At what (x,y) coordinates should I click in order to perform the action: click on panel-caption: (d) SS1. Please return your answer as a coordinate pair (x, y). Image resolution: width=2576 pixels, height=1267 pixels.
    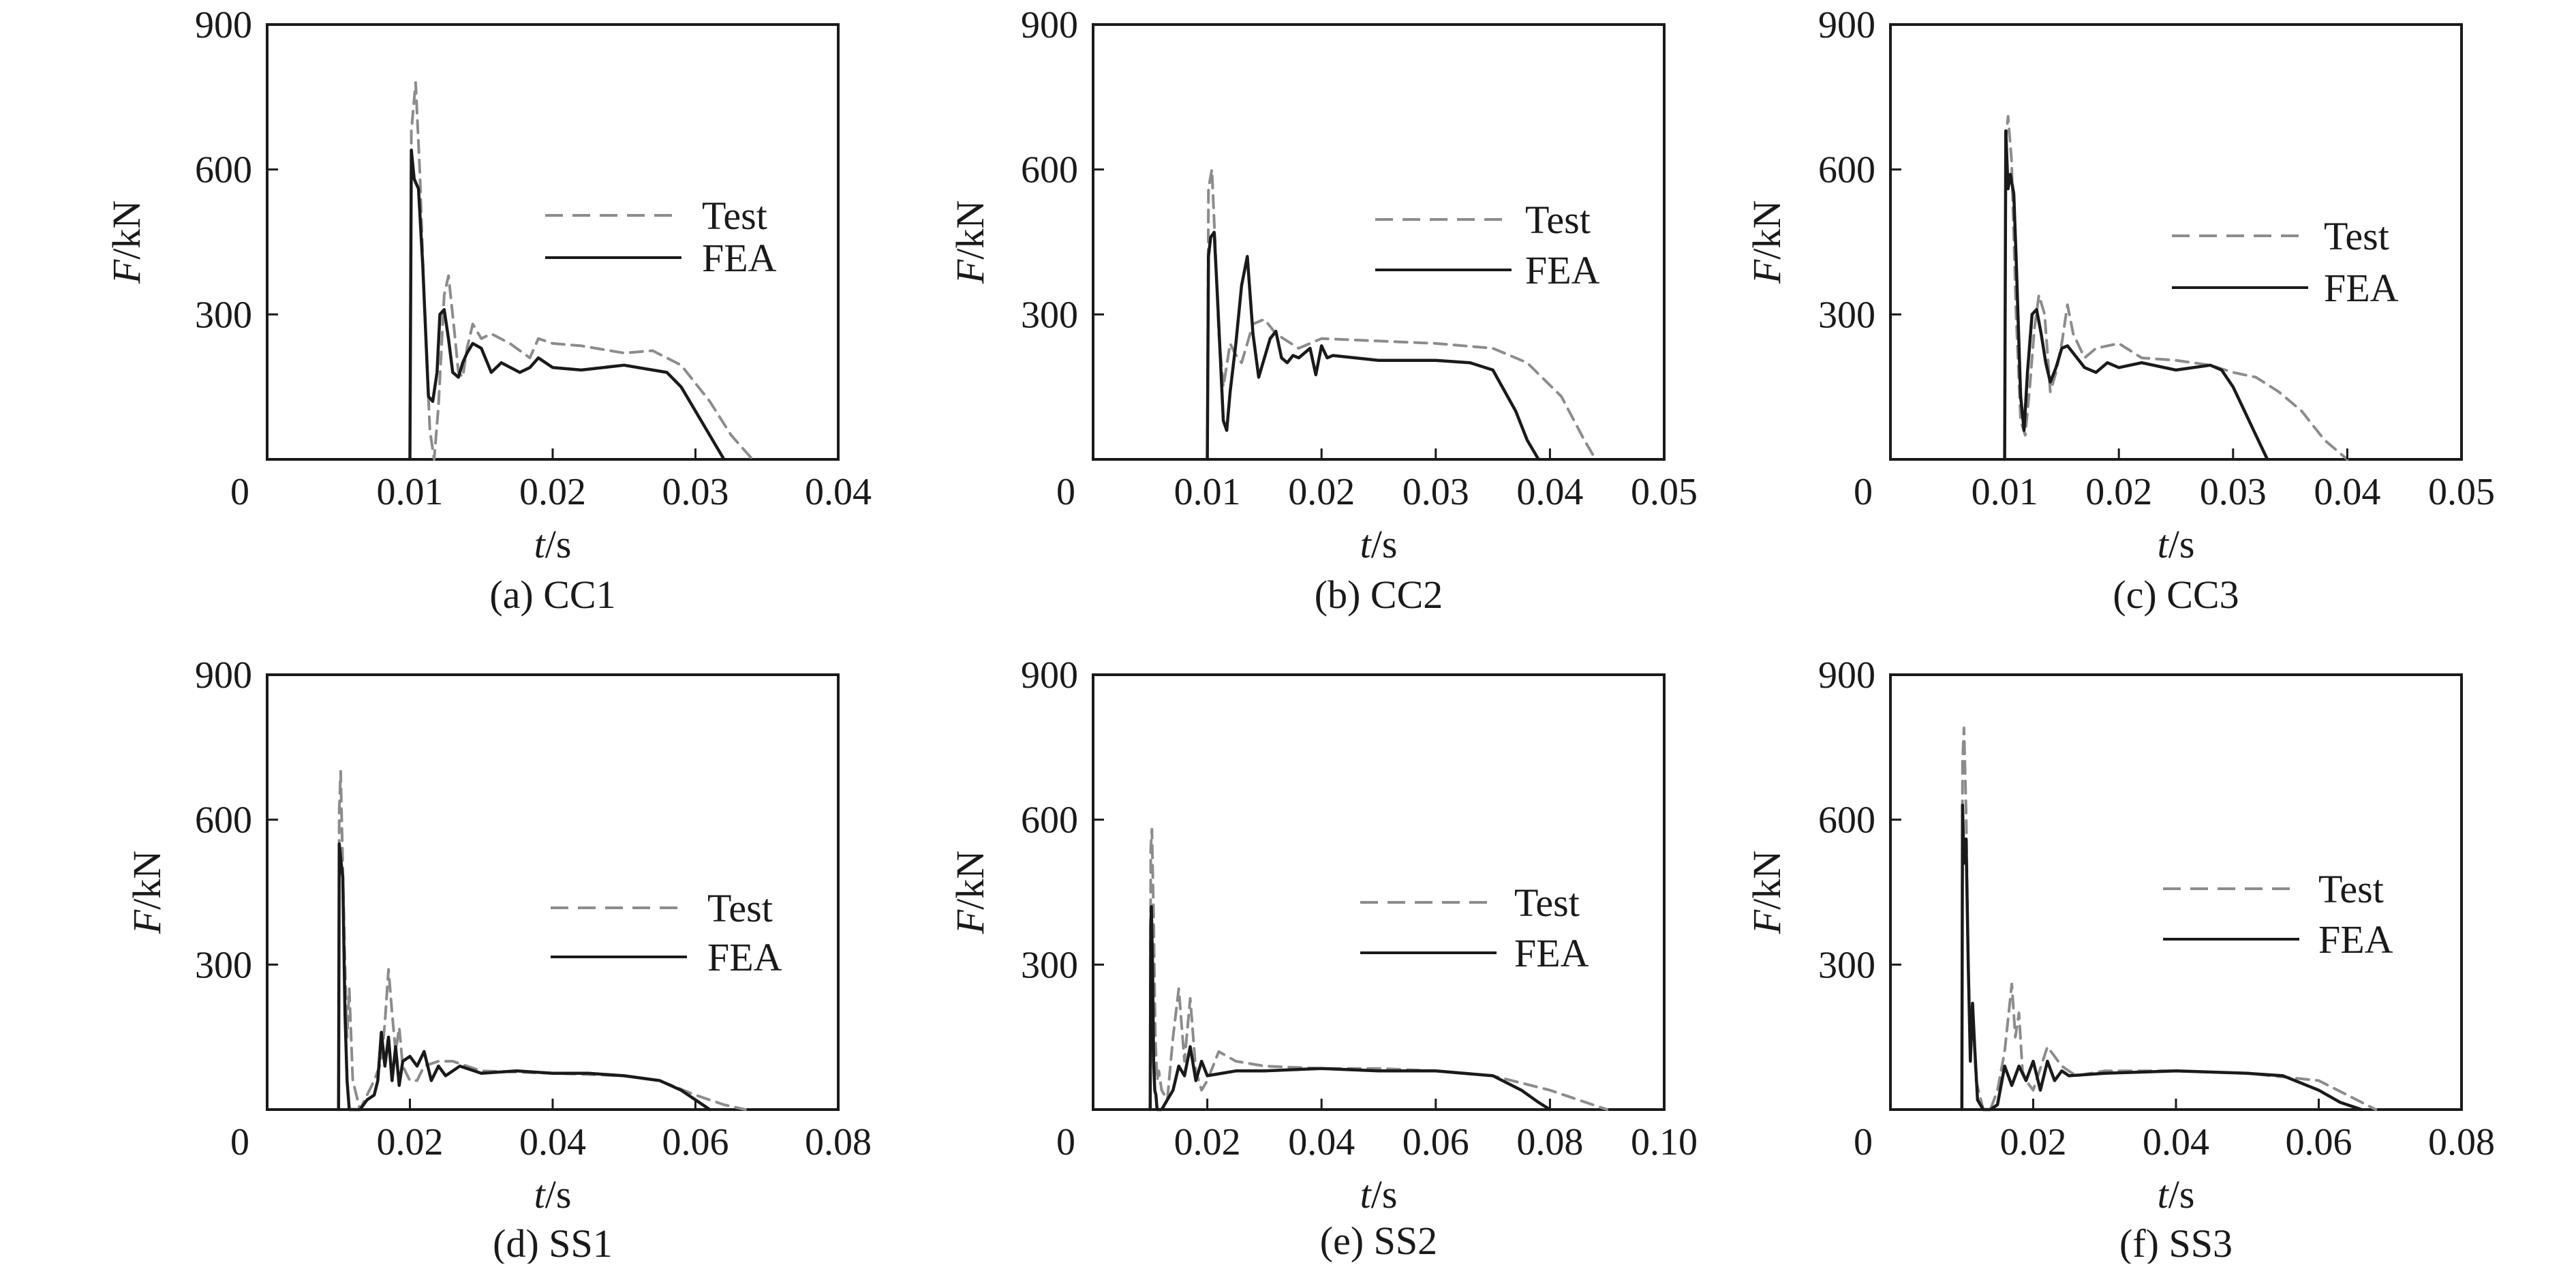
    Looking at the image, I should click on (553, 1242).